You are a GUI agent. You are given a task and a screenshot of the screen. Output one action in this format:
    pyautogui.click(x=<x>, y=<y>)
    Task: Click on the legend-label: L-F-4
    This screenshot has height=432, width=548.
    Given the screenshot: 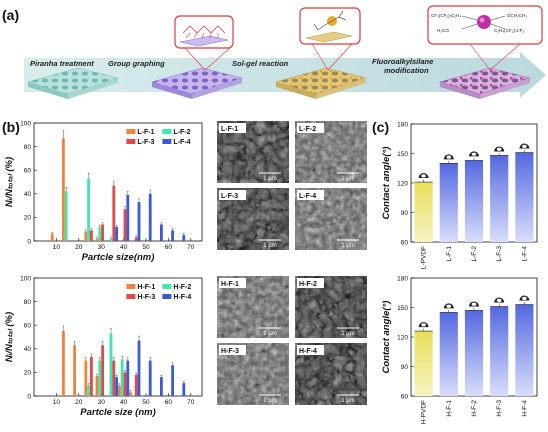 What is the action you would take?
    pyautogui.click(x=181, y=142)
    